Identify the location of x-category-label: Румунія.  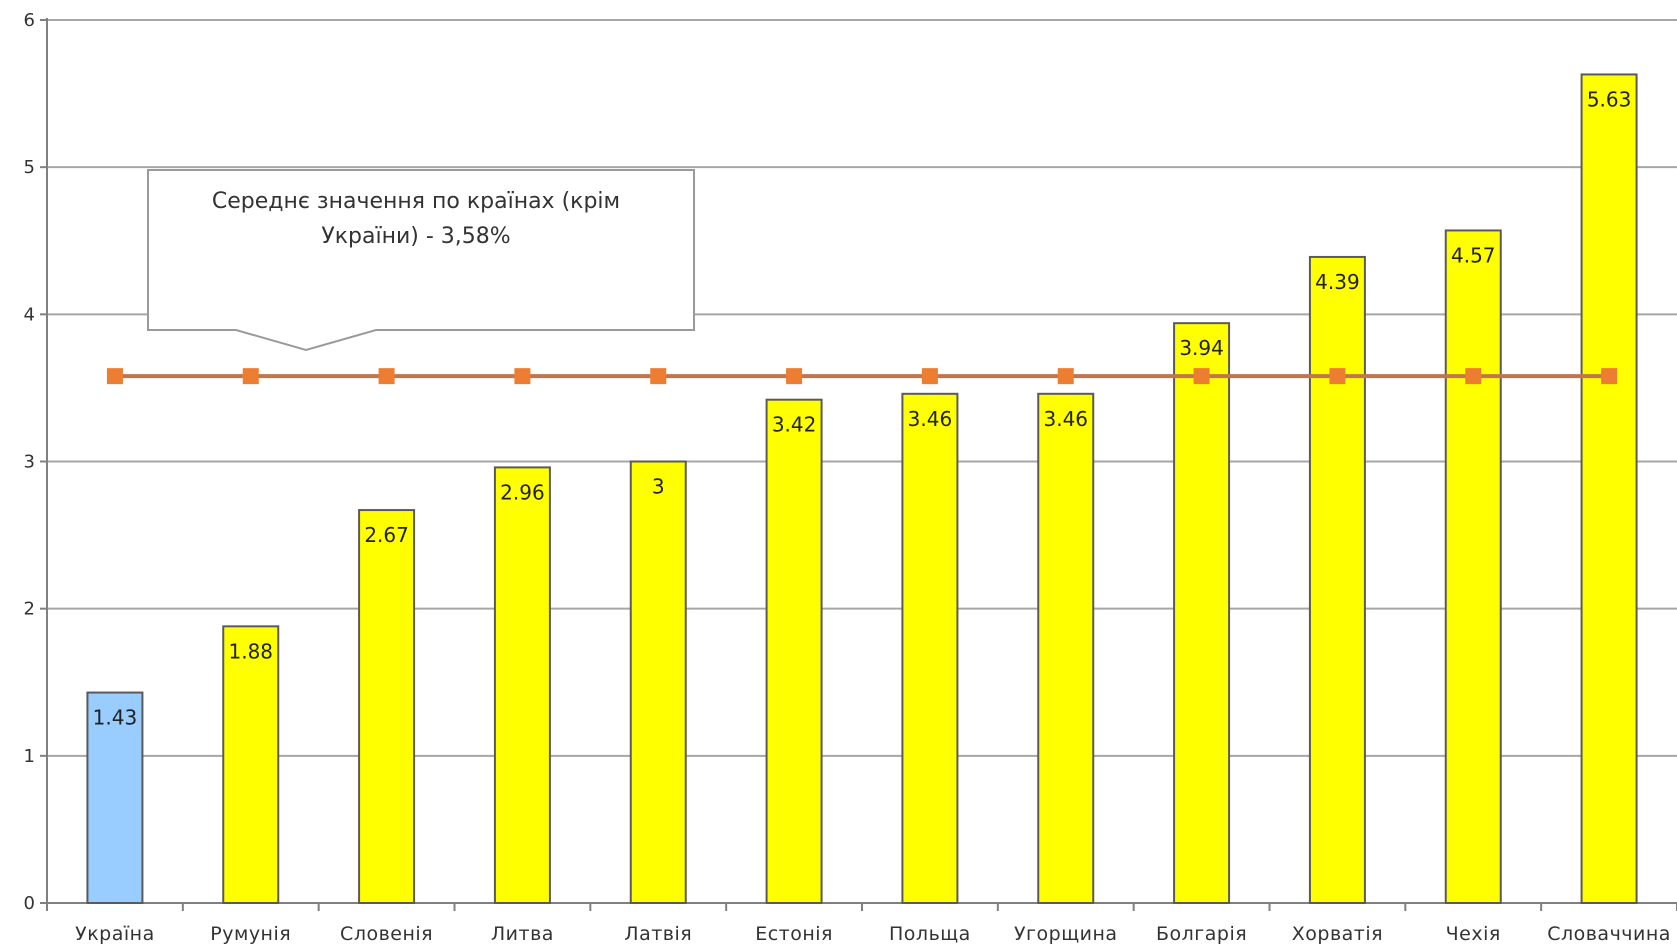
(250, 934).